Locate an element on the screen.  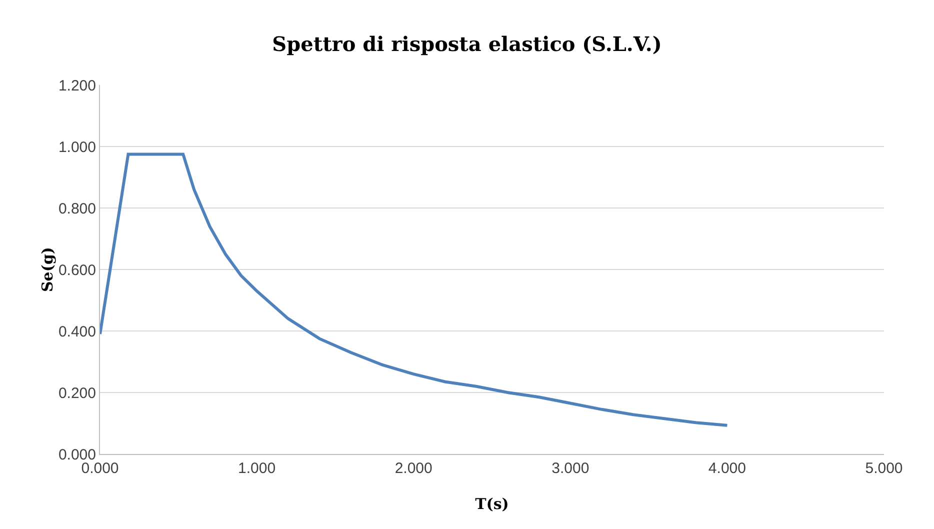
y-tick-label: 1.200 is located at coordinates (77, 85).